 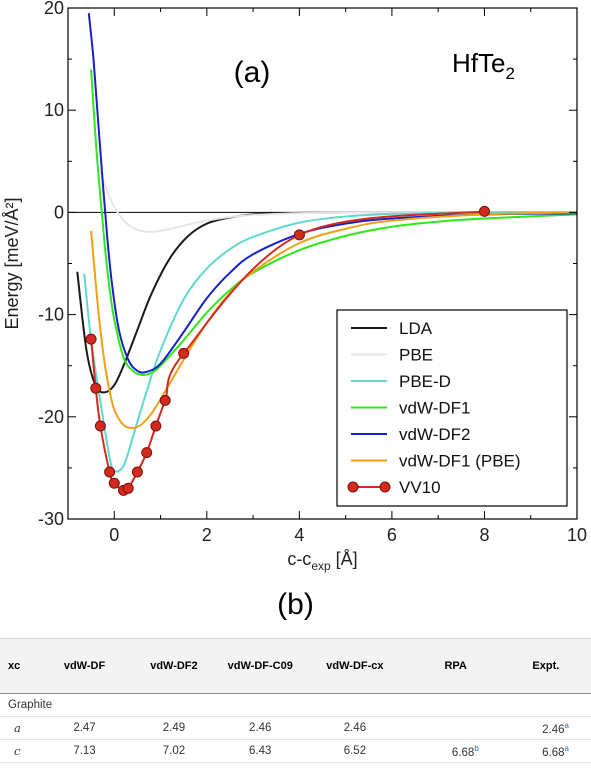 What do you see at coordinates (460, 461) in the screenshot?
I see `legend-label: vdW-DF1 (PBE)` at bounding box center [460, 461].